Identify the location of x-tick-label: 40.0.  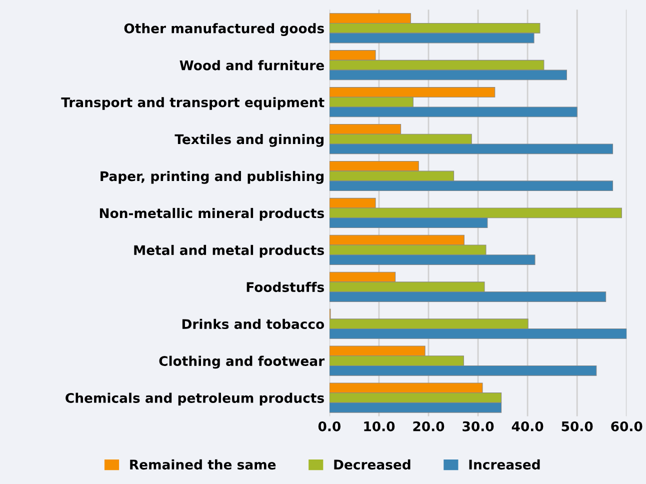
(528, 426).